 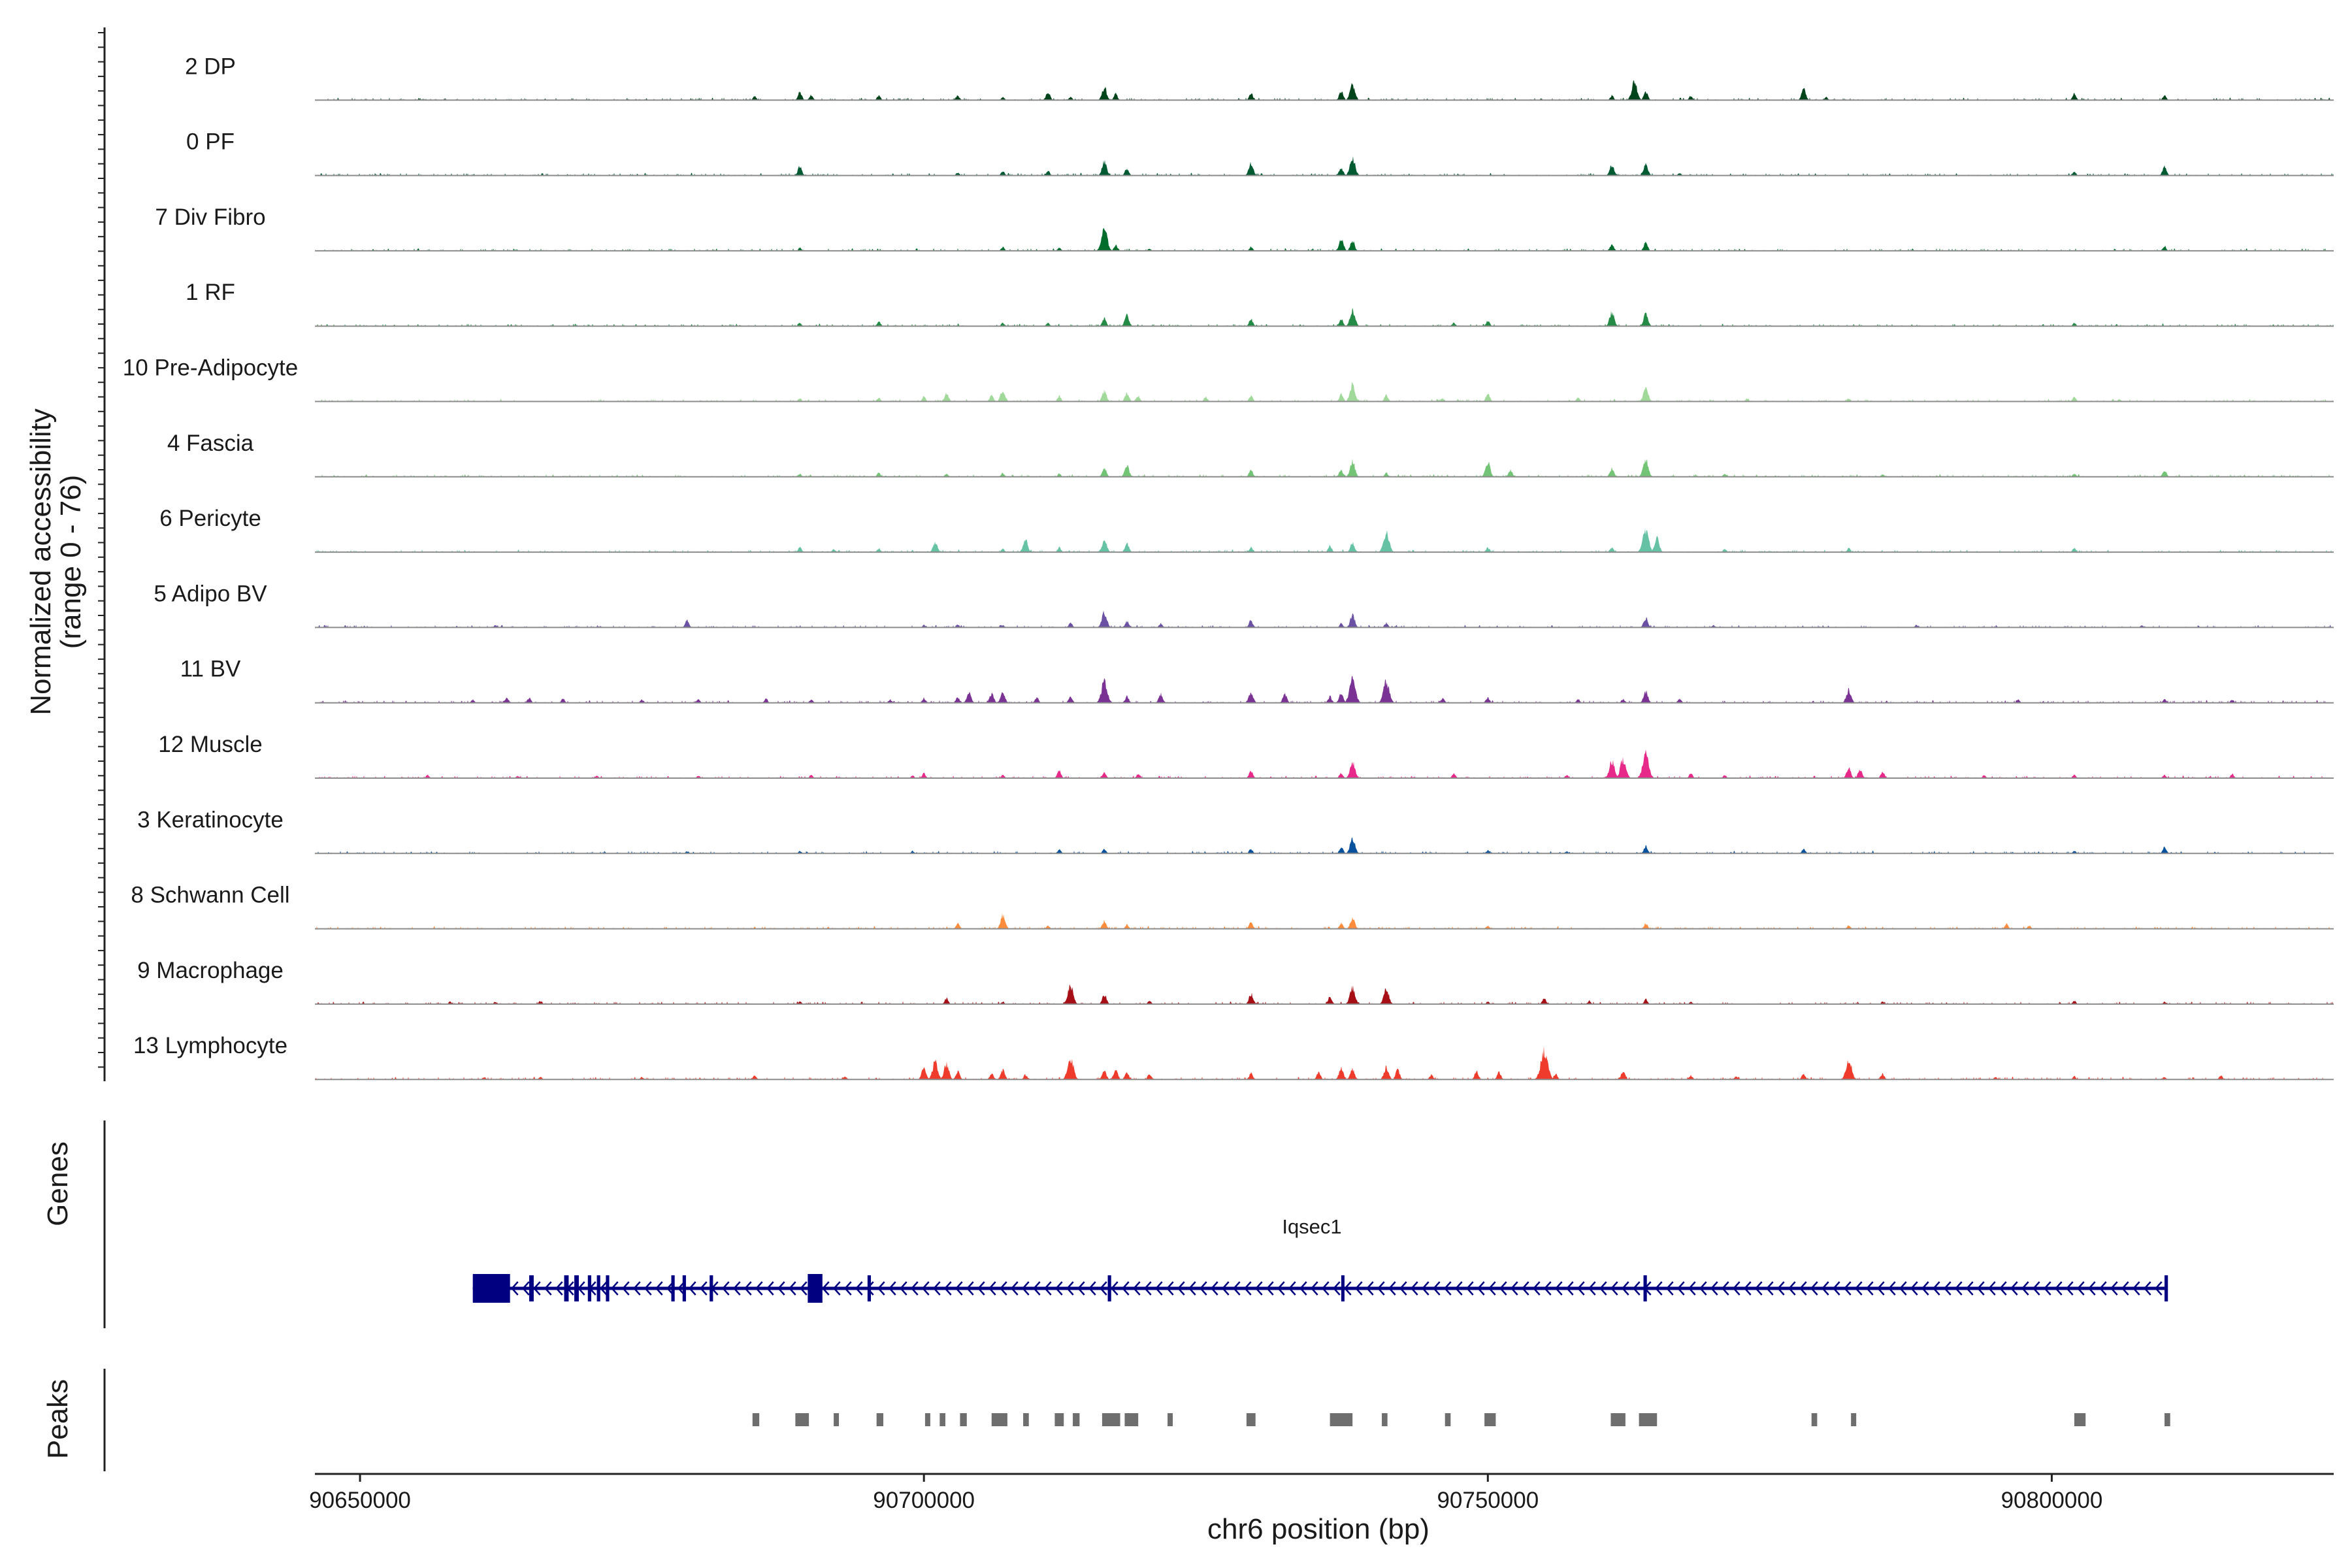 I want to click on track-label-7: 5 Adipo BV, so click(x=210, y=593).